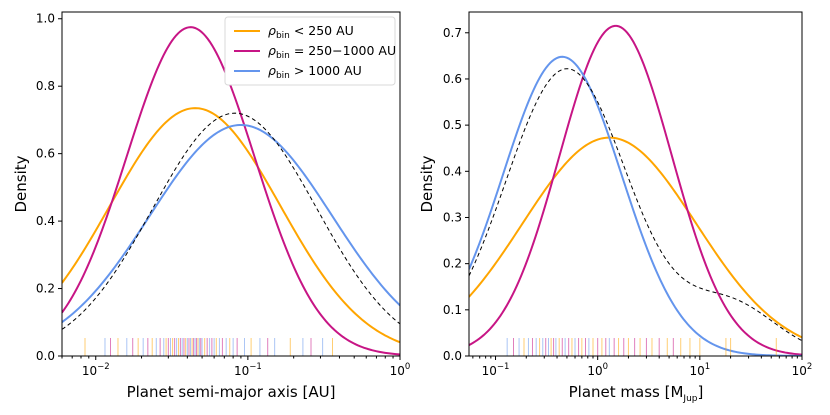  Describe the element at coordinates (452, 310) in the screenshot. I see `y-tick-label: 0.1` at that location.